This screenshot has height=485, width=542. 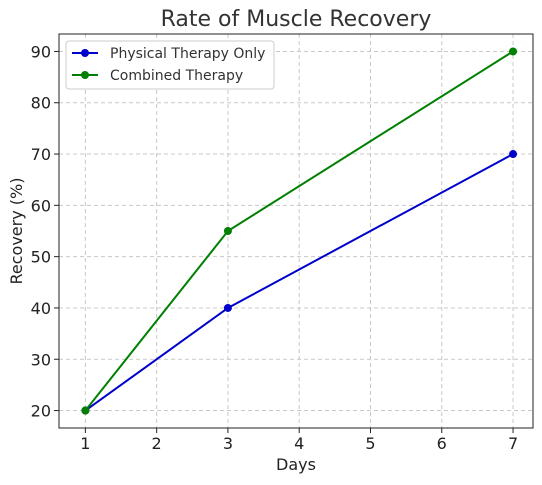 What do you see at coordinates (296, 19) in the screenshot?
I see `chart-title: Rate of Muscle Recovery` at bounding box center [296, 19].